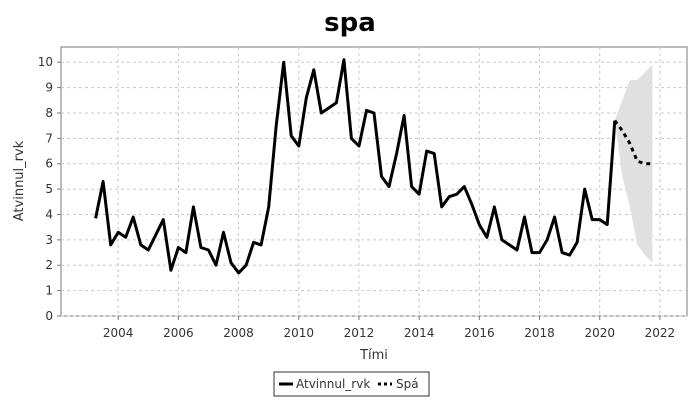  I want to click on x-tick-label: 2006, so click(178, 333).